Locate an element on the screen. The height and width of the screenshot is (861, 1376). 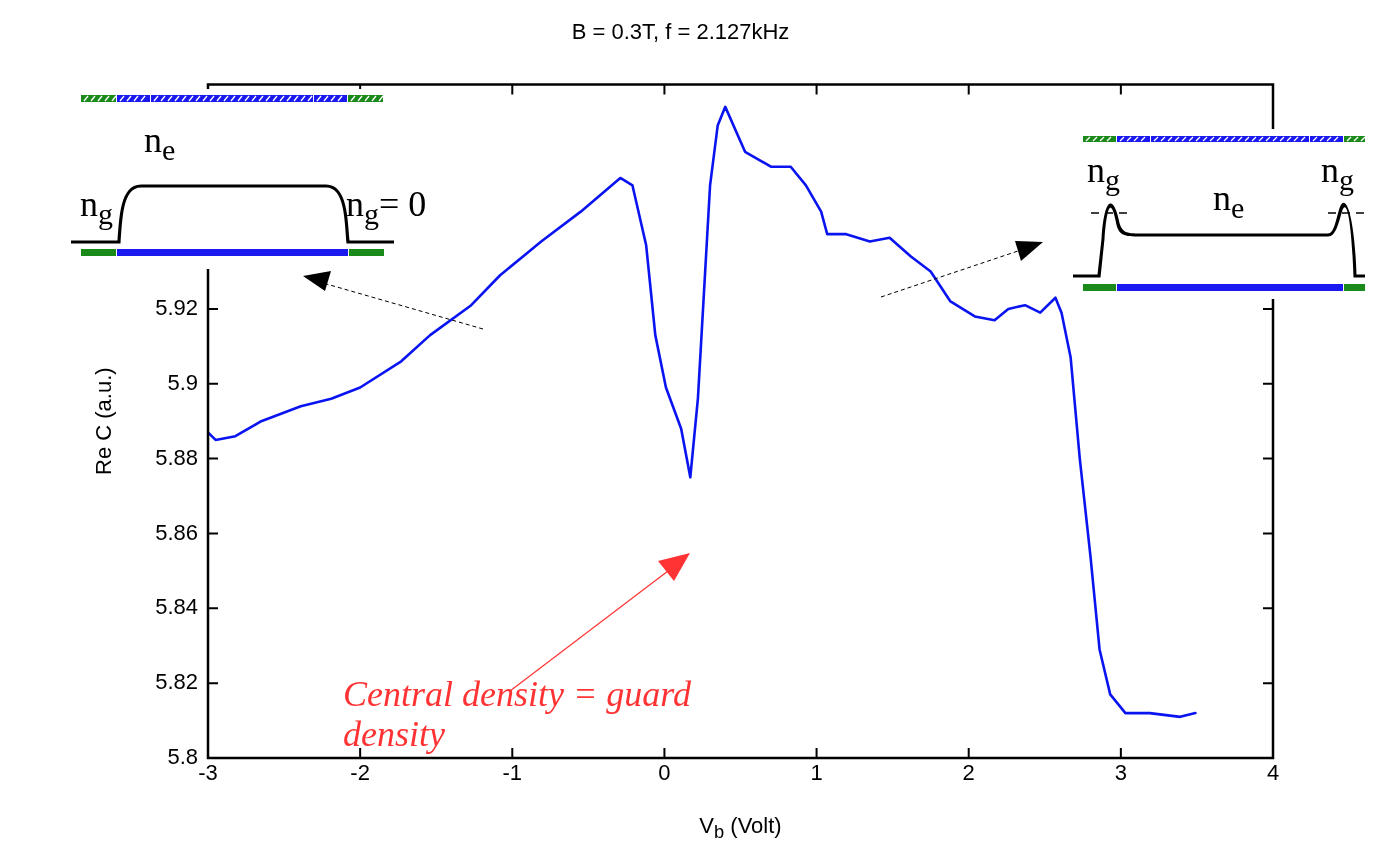
y-tick-label: 5.88 is located at coordinates (176, 457).